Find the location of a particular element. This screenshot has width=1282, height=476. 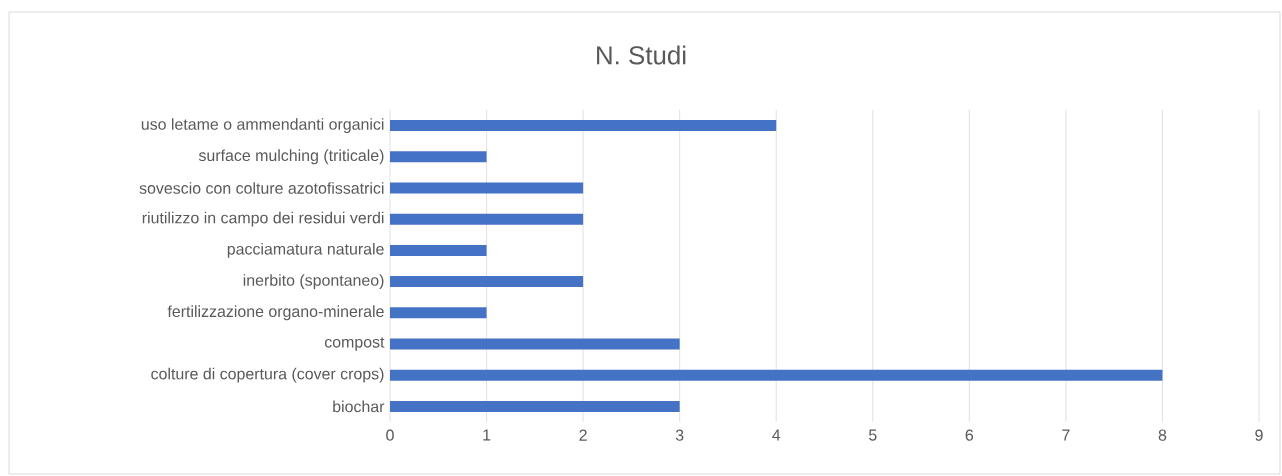

y-tick-label: surface mulching (triticale) is located at coordinates (291, 157).